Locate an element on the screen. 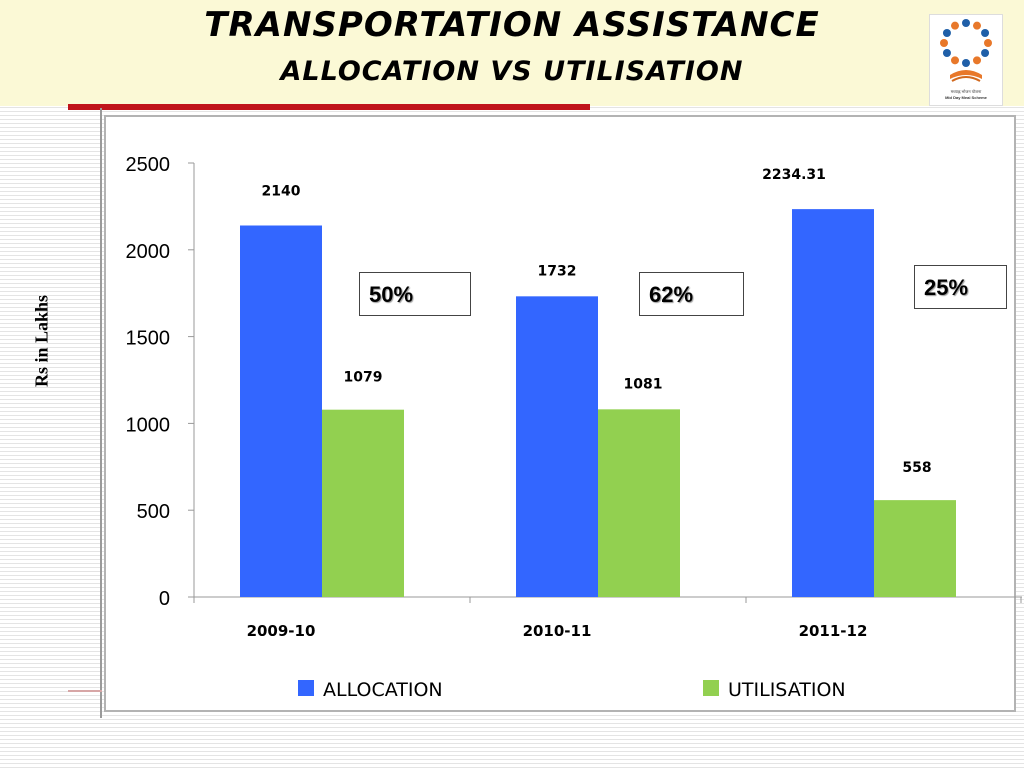 This screenshot has height=768, width=1024. mid-day-meal-logo: मध्याह्न भोजन योजना Mid Day Meal Scheme is located at coordinates (966, 60).